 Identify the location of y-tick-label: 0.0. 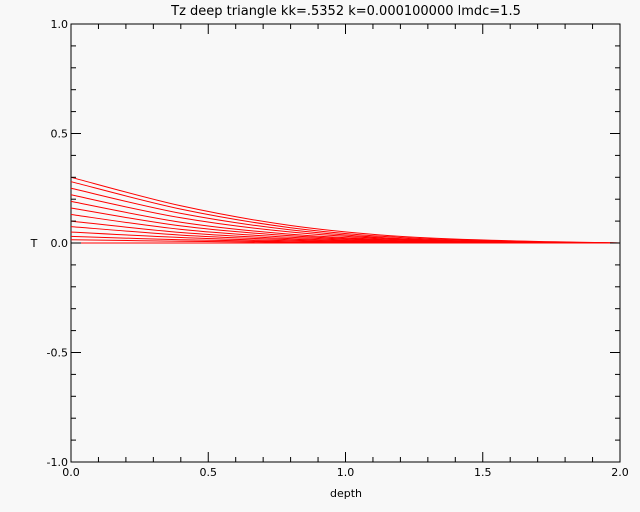
(60, 243).